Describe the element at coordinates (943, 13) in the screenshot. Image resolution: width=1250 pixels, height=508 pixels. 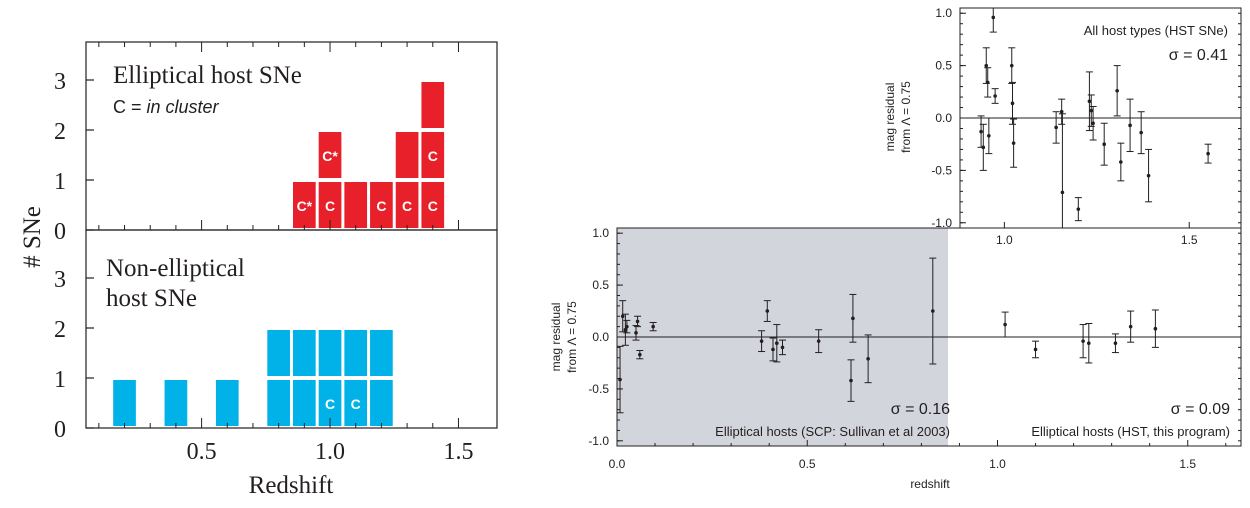
I see `residual-top-y-tick-label: 1.0` at that location.